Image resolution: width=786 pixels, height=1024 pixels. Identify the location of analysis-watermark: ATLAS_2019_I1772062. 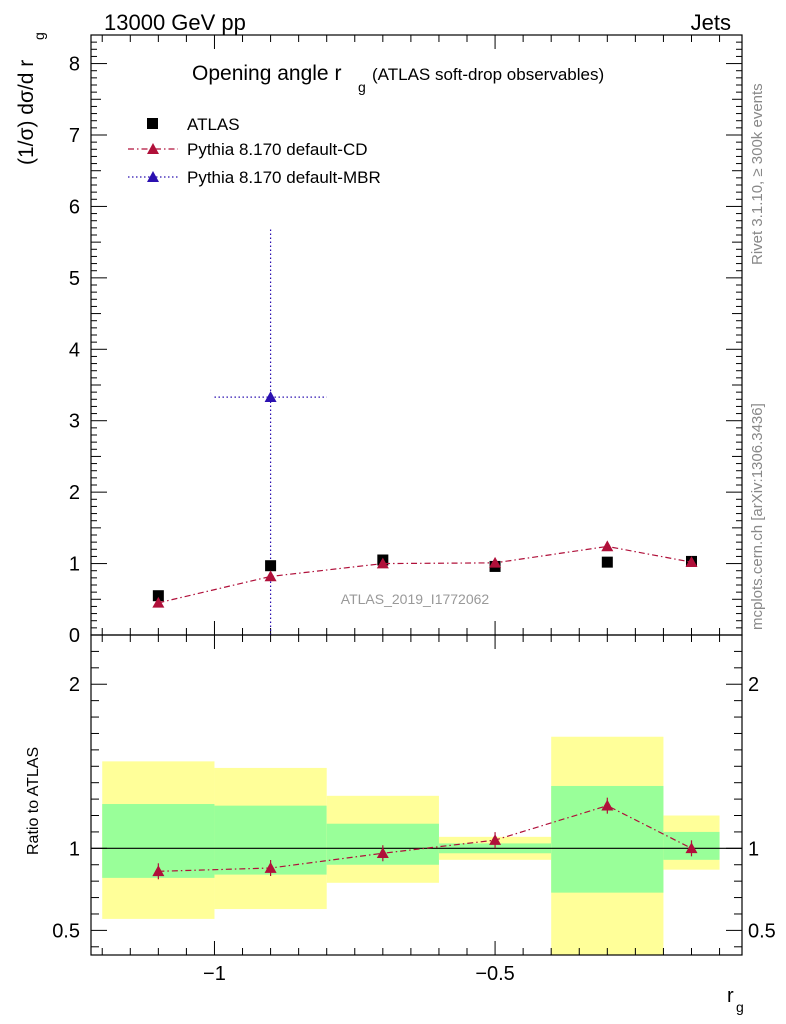
(415, 599).